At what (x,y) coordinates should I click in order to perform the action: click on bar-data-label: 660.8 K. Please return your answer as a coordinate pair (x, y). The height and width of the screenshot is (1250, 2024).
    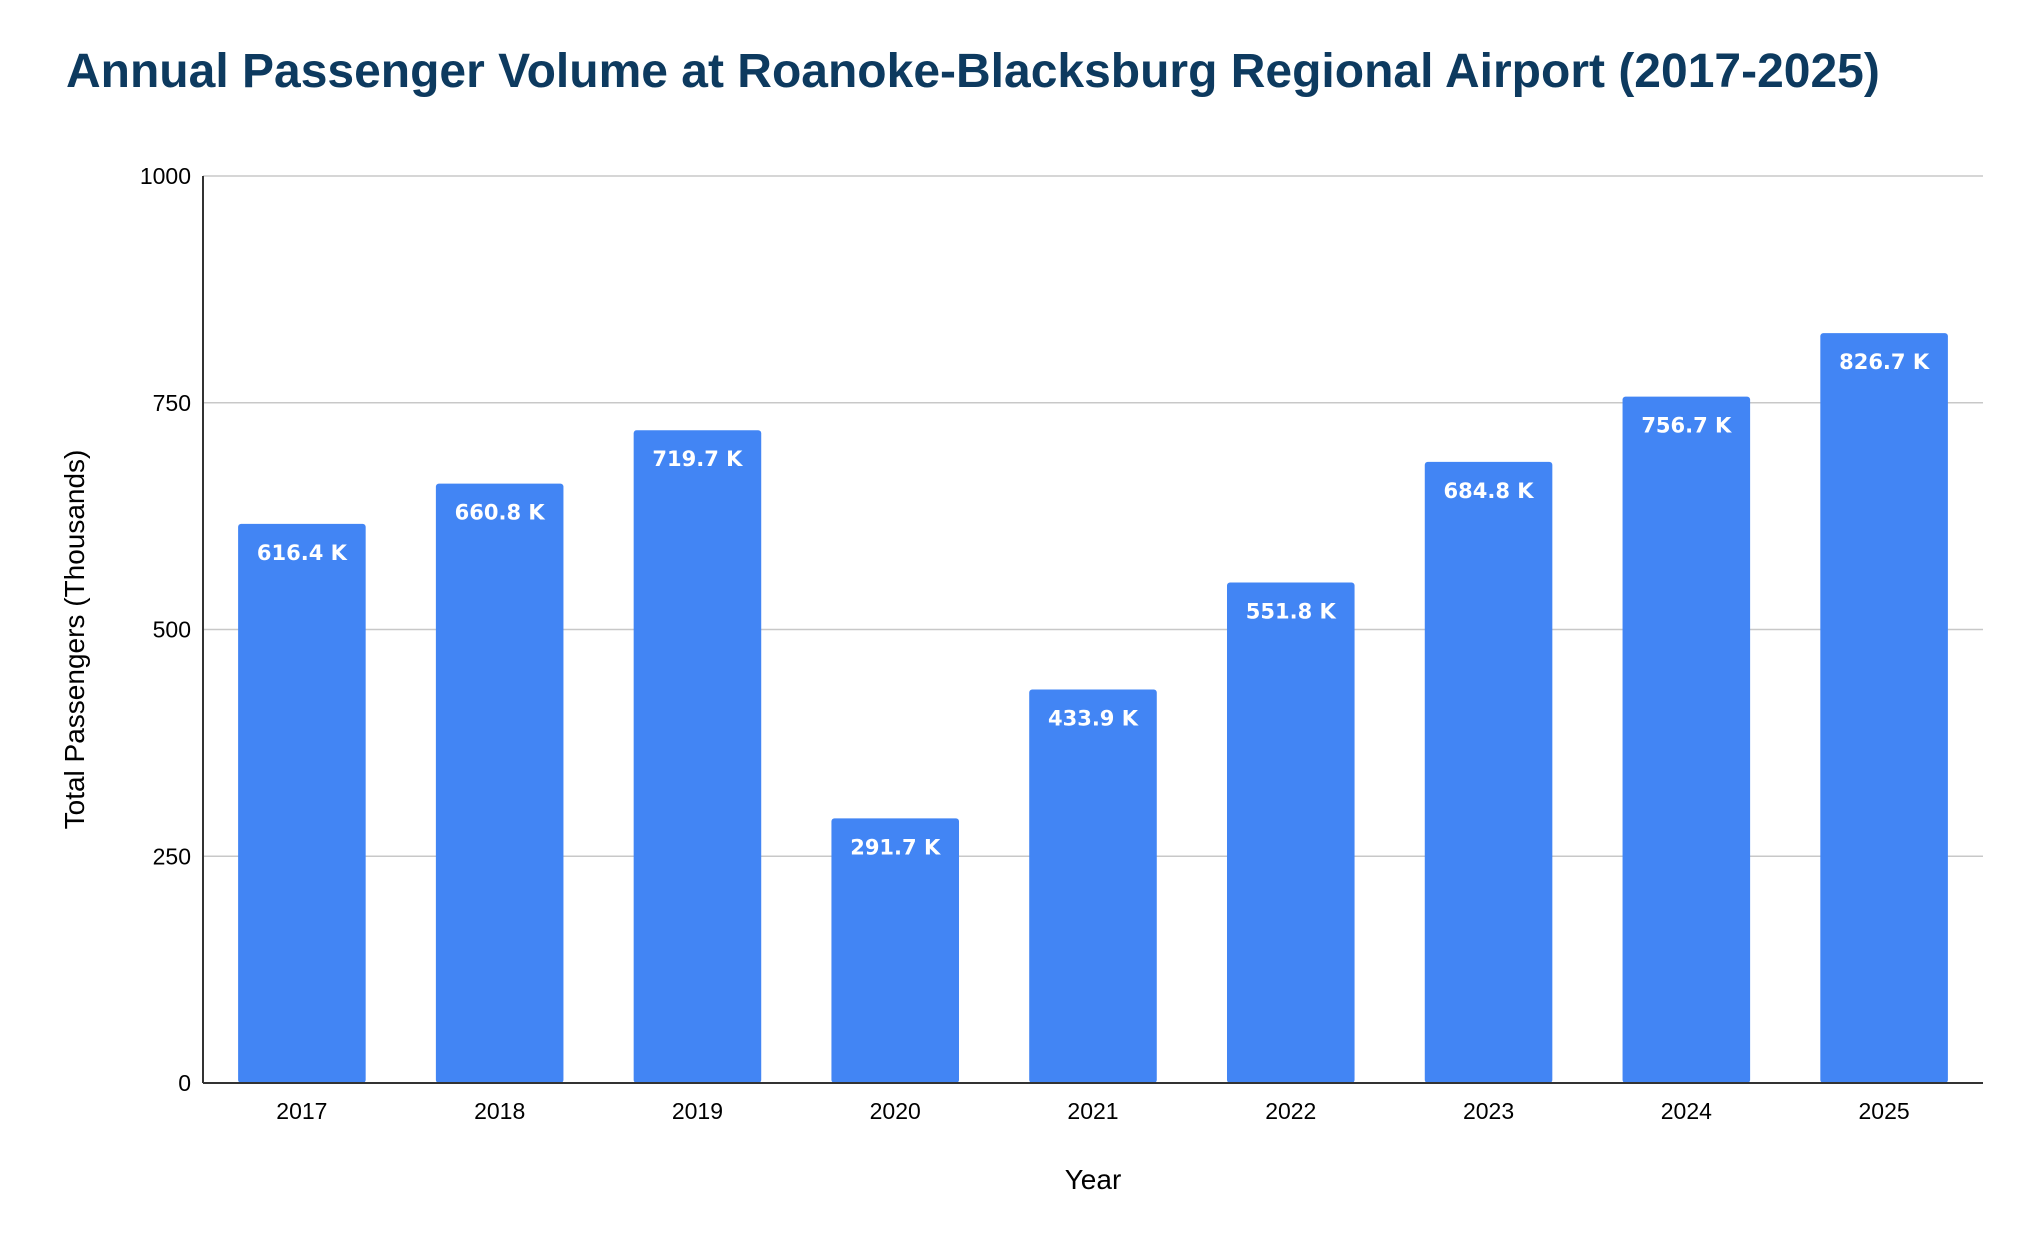
    Looking at the image, I should click on (500, 513).